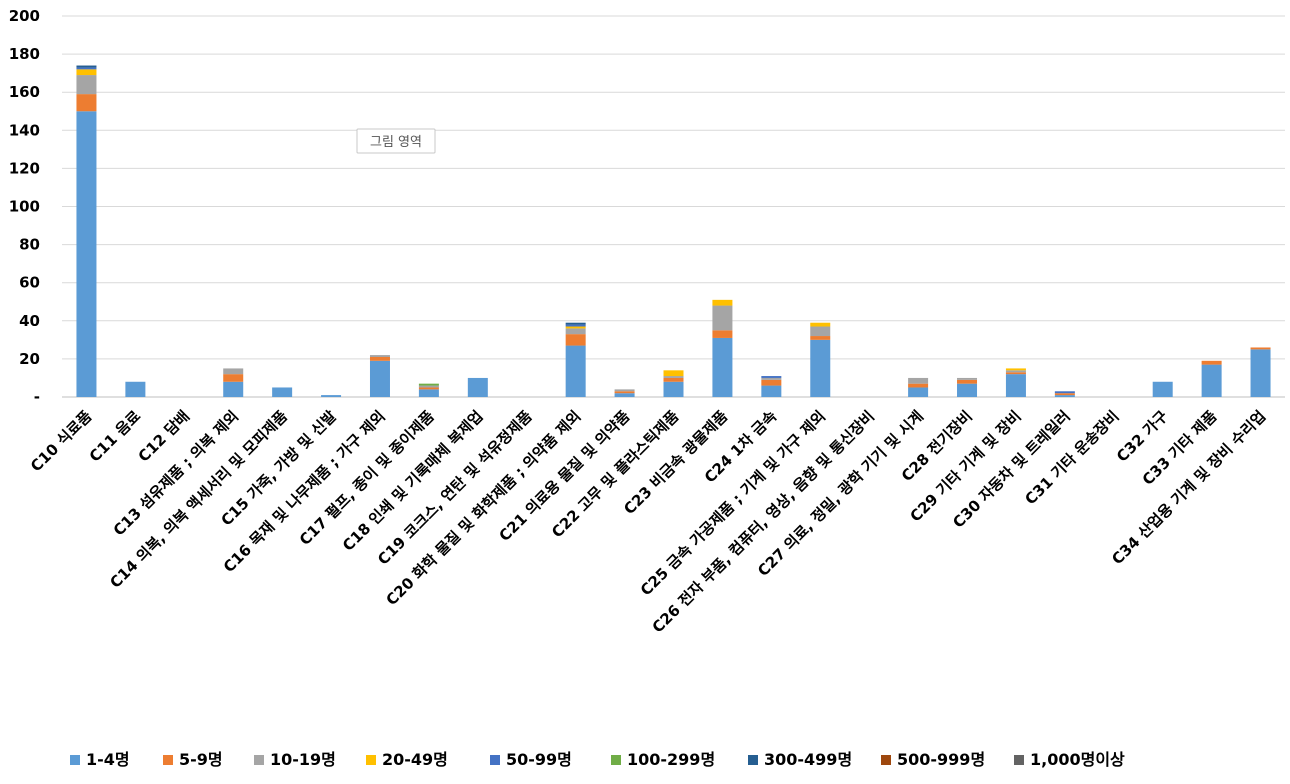 This screenshot has height=784, width=1290. I want to click on y-tick-label: 160, so click(24, 92).